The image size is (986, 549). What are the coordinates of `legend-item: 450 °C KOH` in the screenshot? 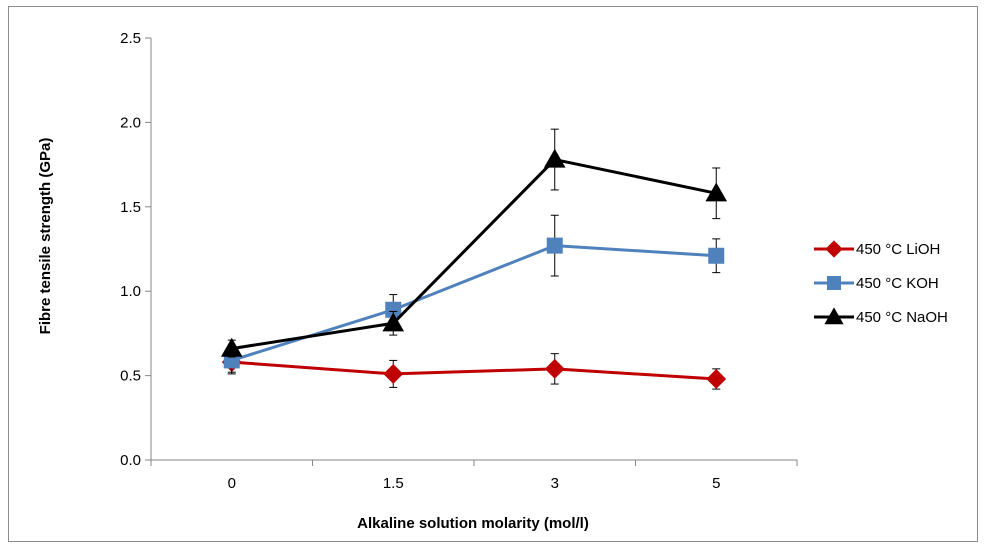 It's located at (876, 283).